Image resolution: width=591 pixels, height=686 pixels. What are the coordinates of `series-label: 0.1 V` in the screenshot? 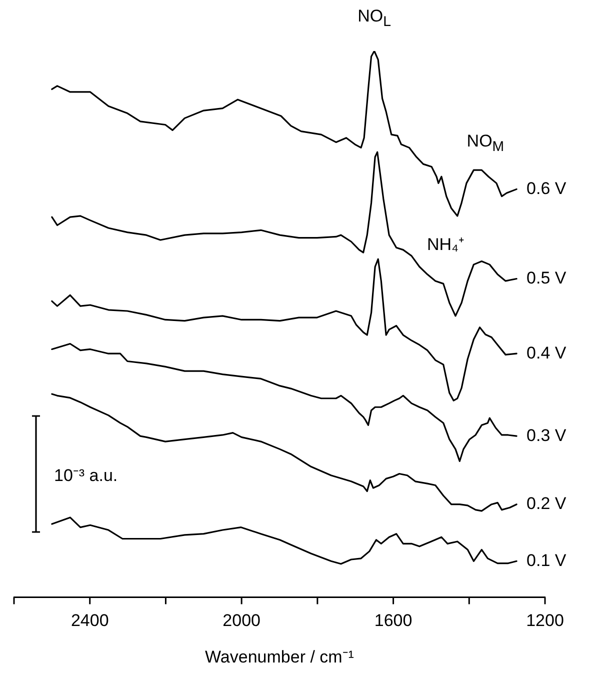 It's located at (546, 560).